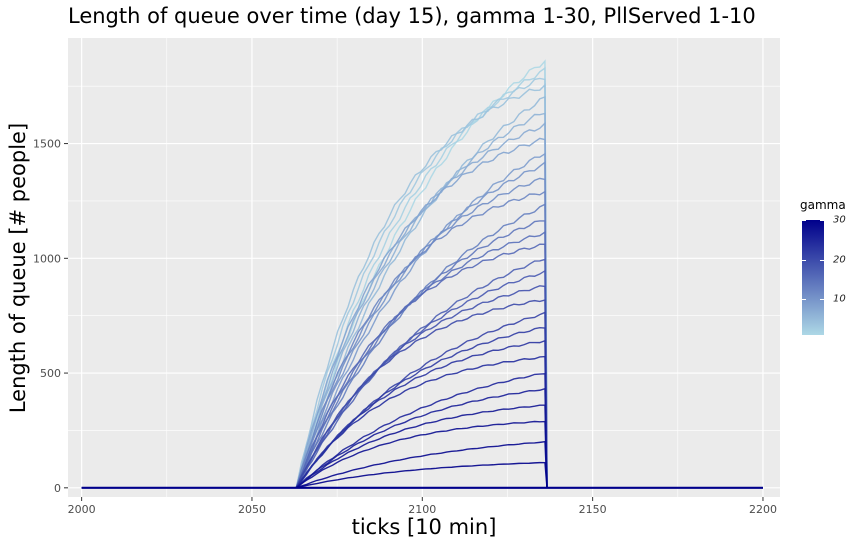 This screenshot has width=865, height=550. Describe the element at coordinates (424, 527) in the screenshot. I see `x-axis-title: ticks [10 min]` at that location.